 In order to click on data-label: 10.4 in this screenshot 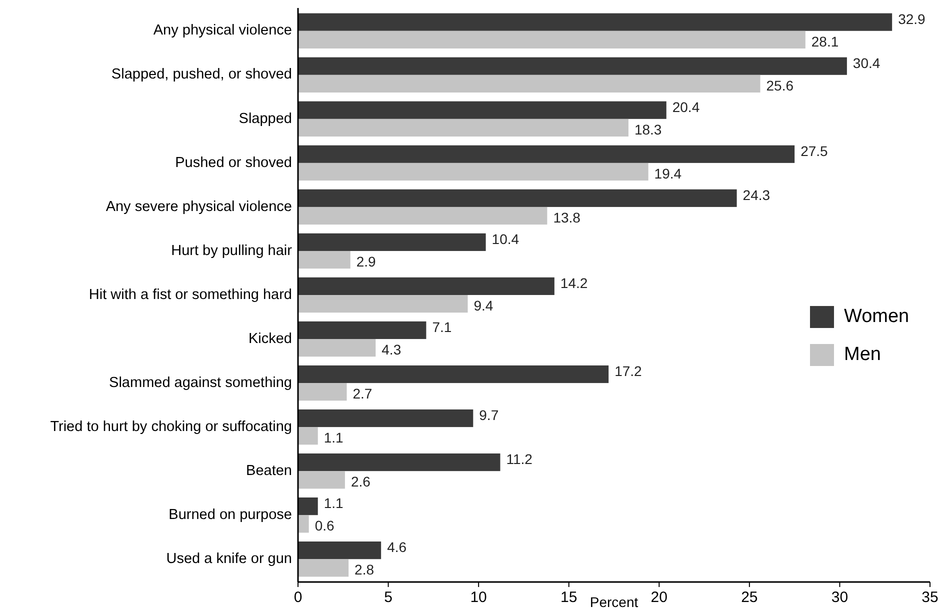, I will do `click(506, 238)`.